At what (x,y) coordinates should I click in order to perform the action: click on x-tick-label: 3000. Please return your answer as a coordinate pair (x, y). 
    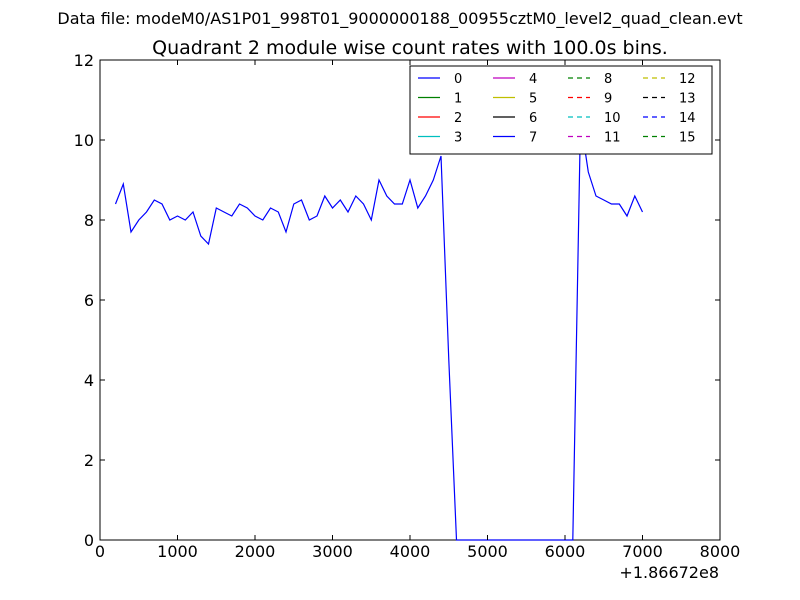
    Looking at the image, I should click on (332, 551).